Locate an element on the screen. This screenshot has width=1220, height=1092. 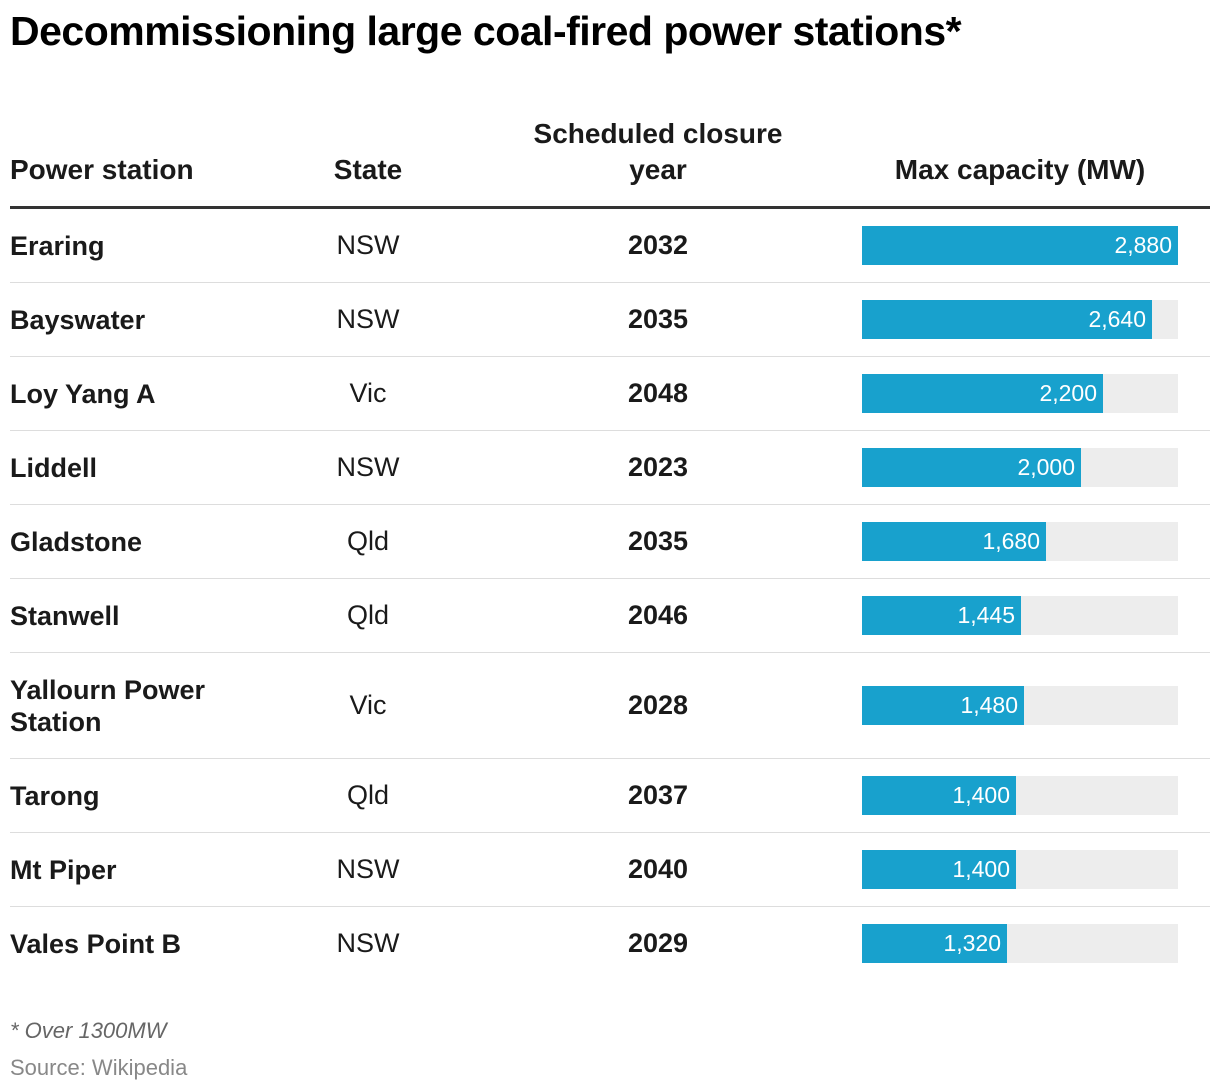
capacity-bar-track: 2,000 is located at coordinates (1020, 467).